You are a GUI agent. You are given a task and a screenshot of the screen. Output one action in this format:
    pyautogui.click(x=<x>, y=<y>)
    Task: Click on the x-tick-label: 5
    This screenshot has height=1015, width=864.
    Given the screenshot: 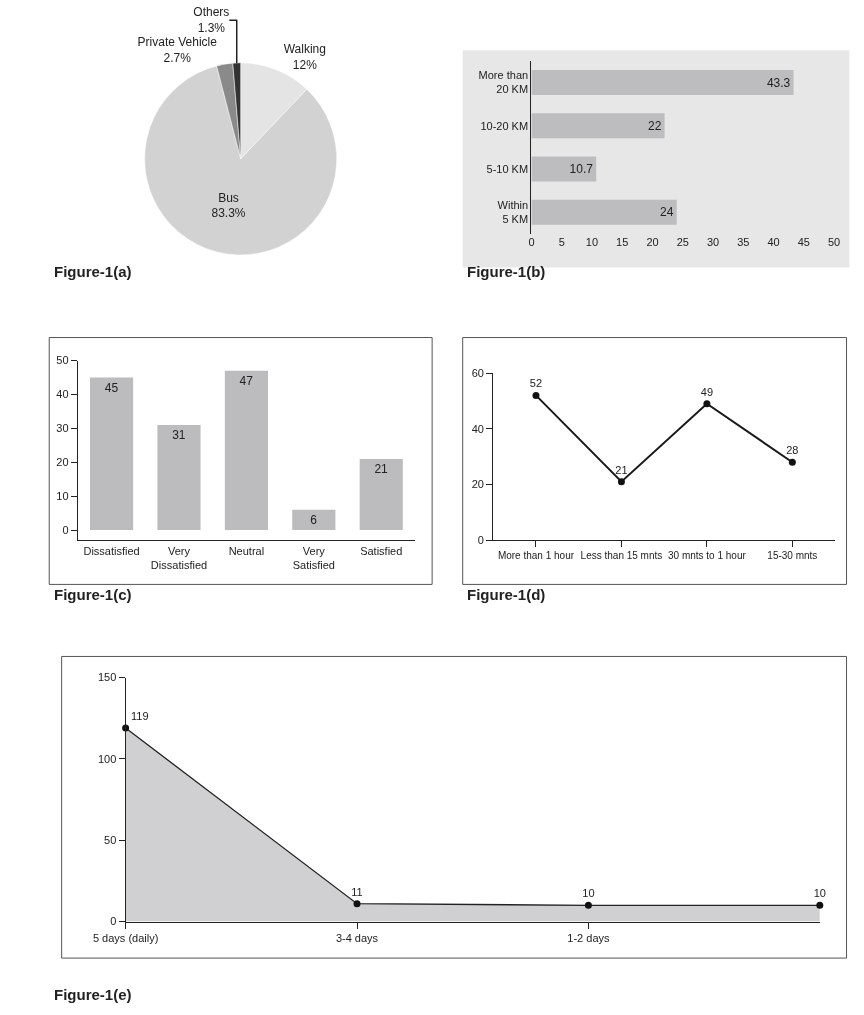 What is the action you would take?
    pyautogui.click(x=561, y=241)
    